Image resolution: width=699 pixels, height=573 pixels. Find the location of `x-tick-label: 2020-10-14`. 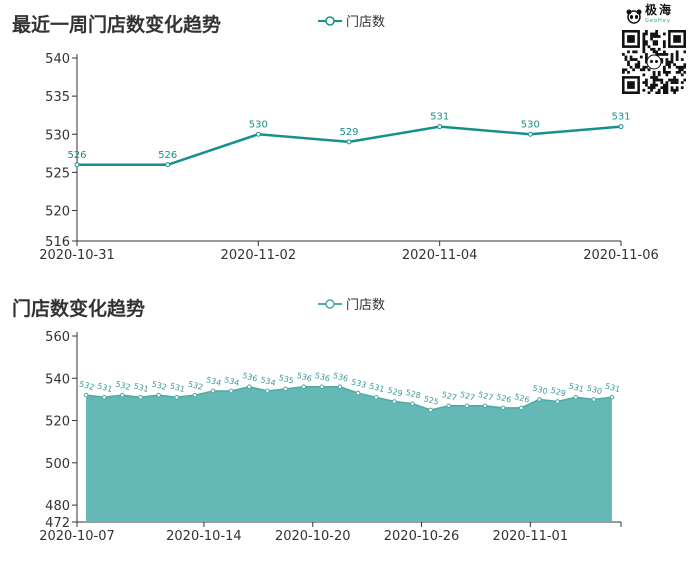

x-tick-label: 2020-10-14 is located at coordinates (204, 536).